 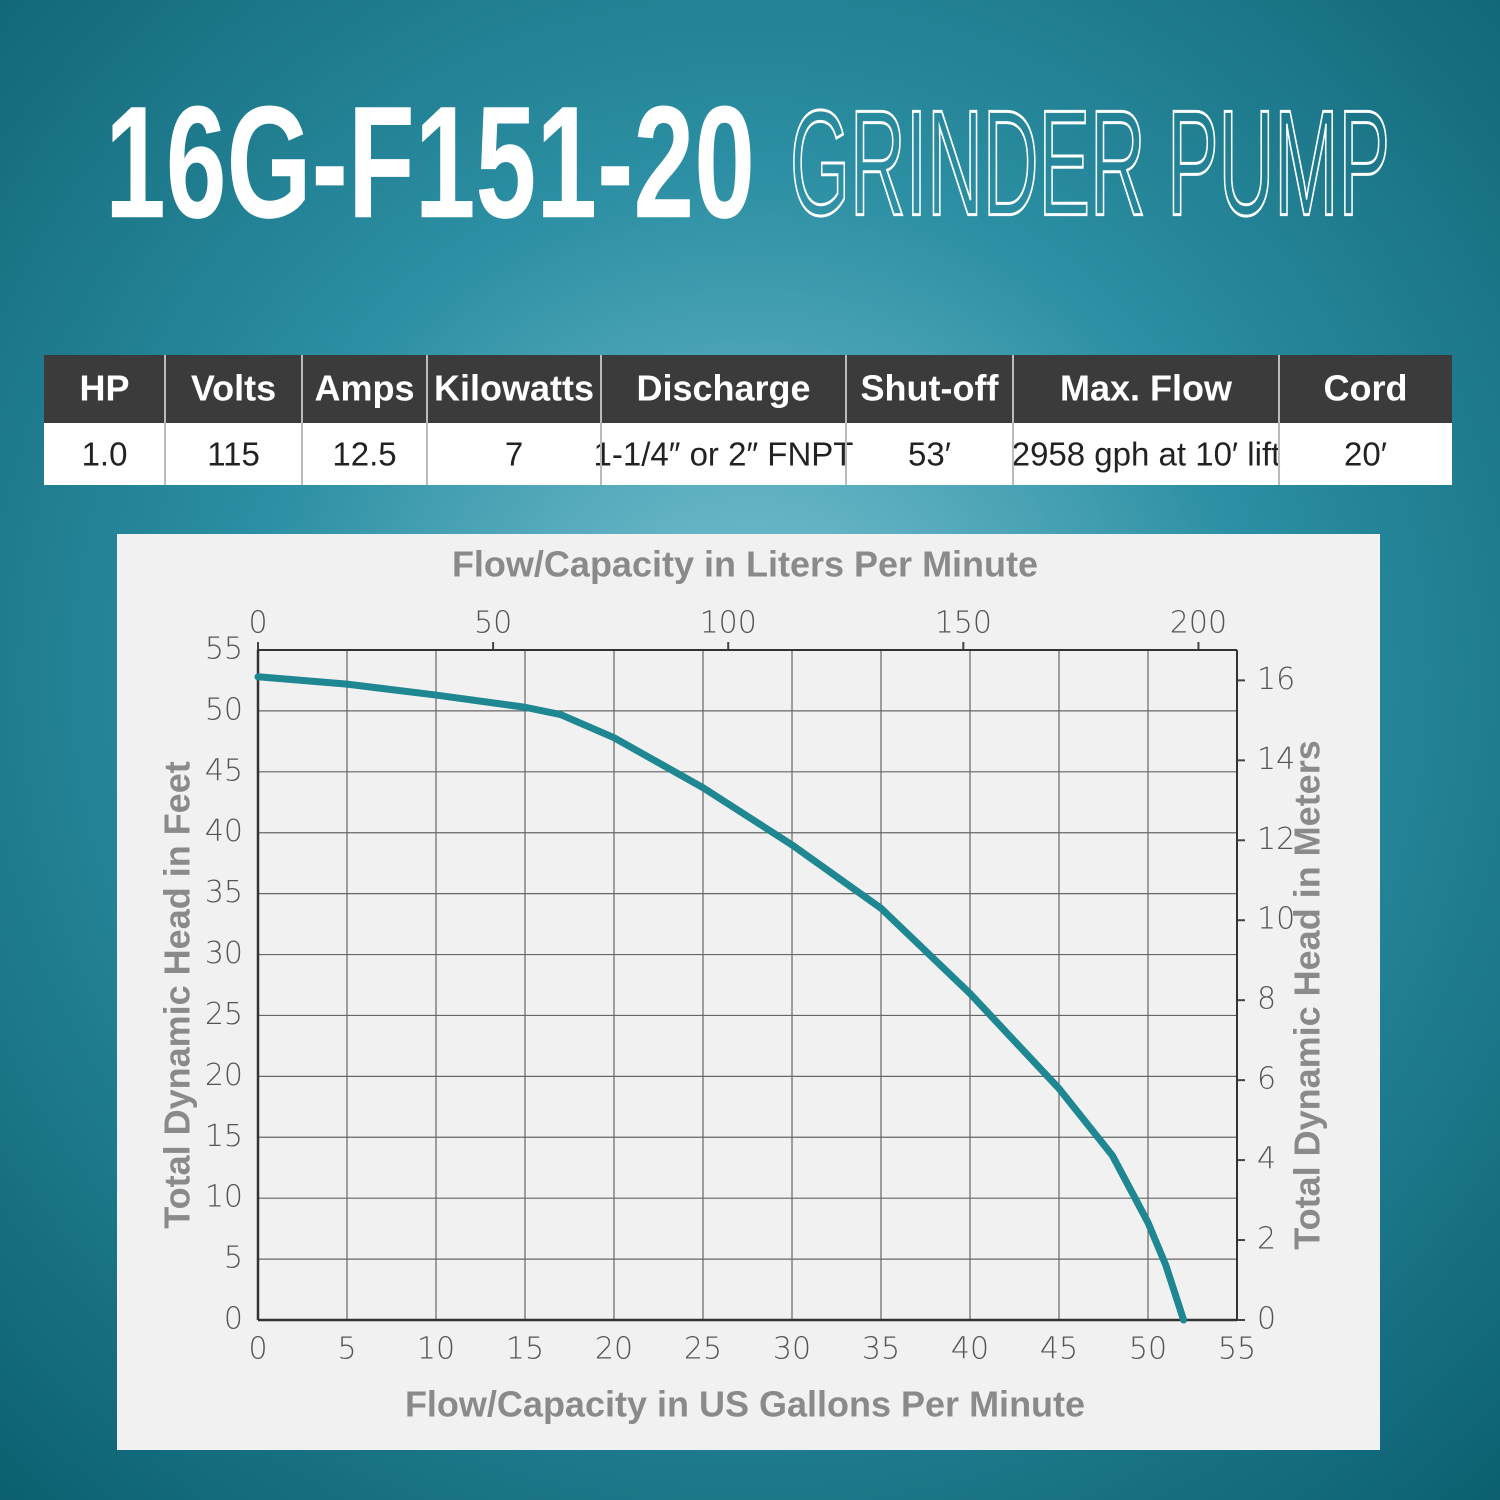 I want to click on table-header-cell: Max. Flow, so click(x=1146, y=388).